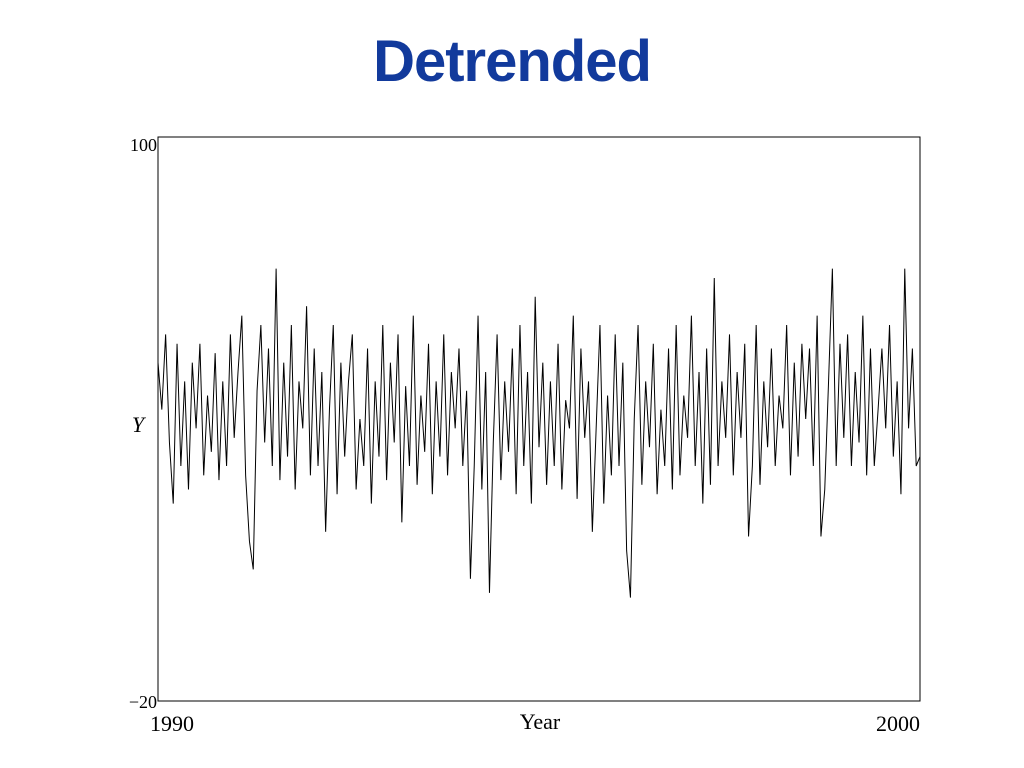 This screenshot has width=1024, height=768. I want to click on x-tick-label-right: 2000, so click(898, 723).